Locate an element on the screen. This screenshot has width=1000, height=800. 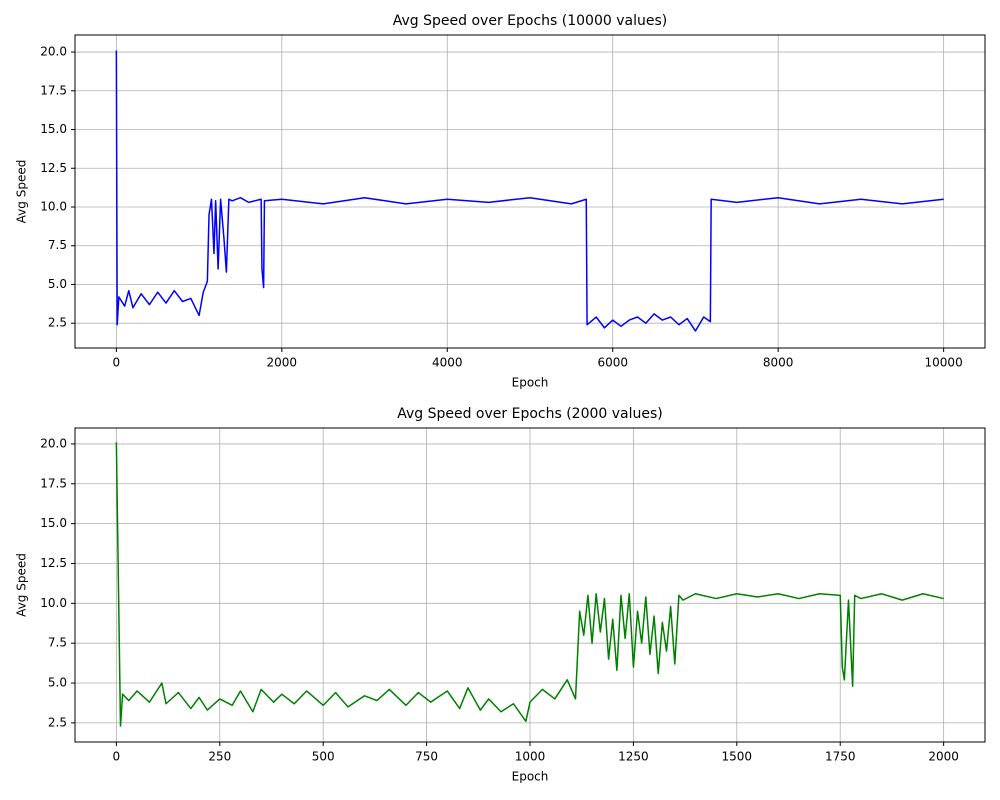
x-tick-label: 500 is located at coordinates (323, 757).